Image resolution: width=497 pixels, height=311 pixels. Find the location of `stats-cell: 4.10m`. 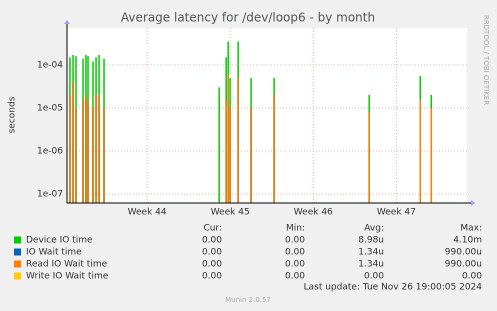

stats-cell: 4.10m is located at coordinates (467, 241).